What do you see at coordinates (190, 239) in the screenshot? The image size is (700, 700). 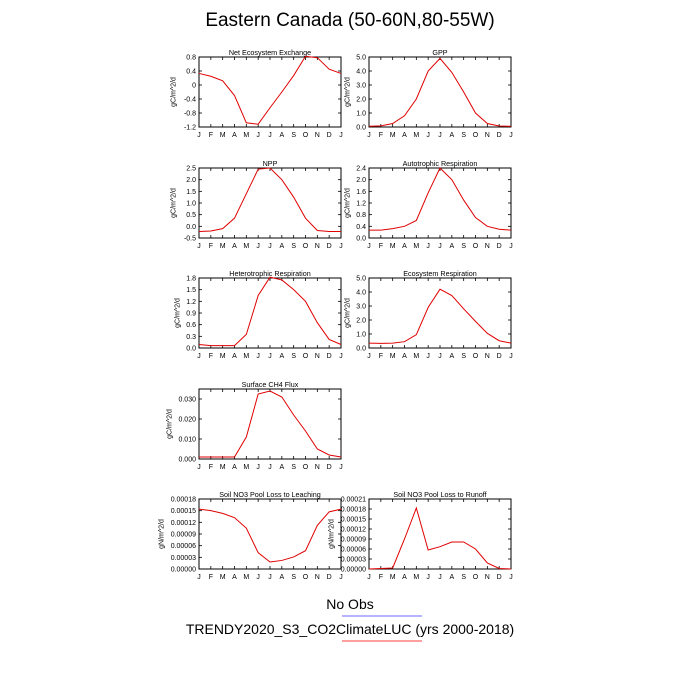 I see `y-tick-label: -0.5` at bounding box center [190, 239].